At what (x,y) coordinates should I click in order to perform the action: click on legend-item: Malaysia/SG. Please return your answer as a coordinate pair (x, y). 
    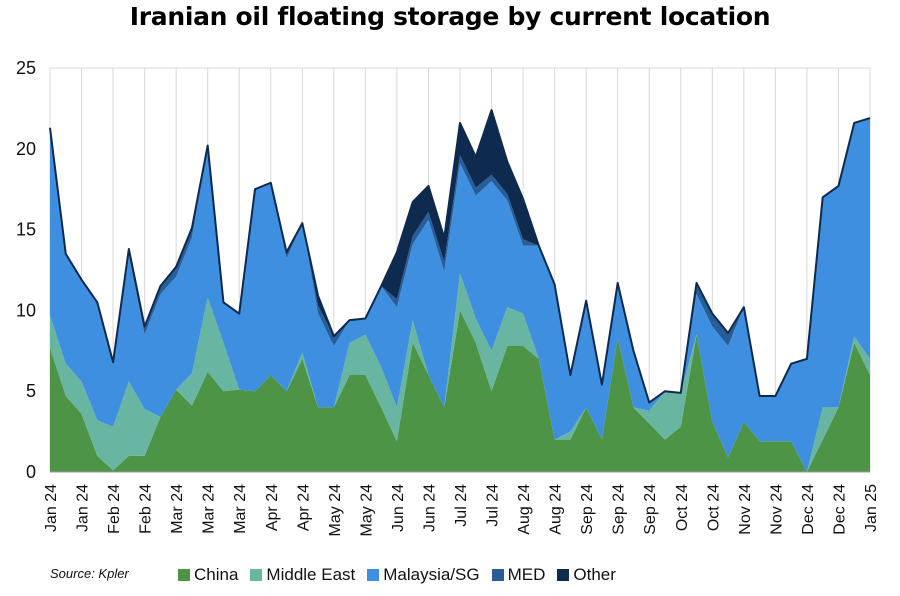
    Looking at the image, I should click on (423, 575).